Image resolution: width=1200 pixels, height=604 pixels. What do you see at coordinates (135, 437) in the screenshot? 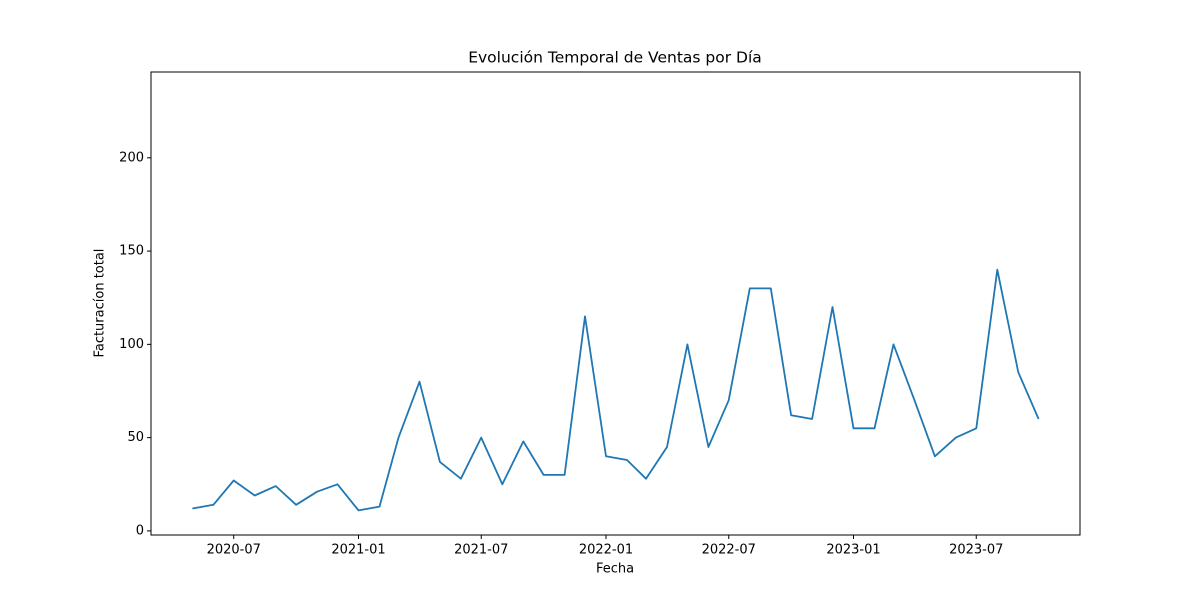
I see `y-tick-label: 50` at bounding box center [135, 437].